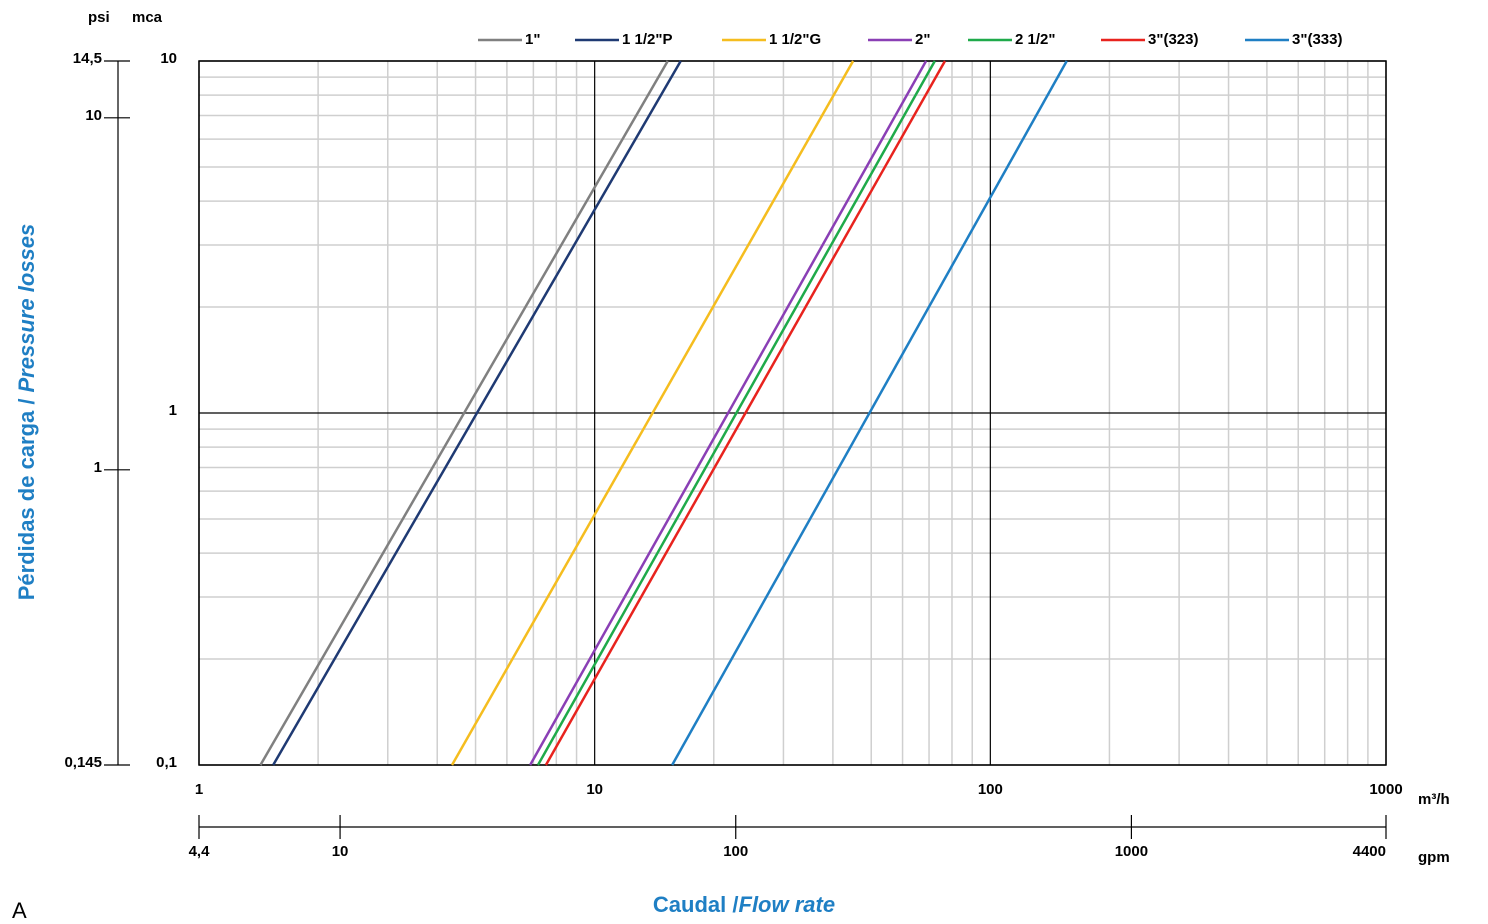 This screenshot has width=1488, height=924. Describe the element at coordinates (166, 762) in the screenshot. I see `y-tick-label: 0,1` at that location.